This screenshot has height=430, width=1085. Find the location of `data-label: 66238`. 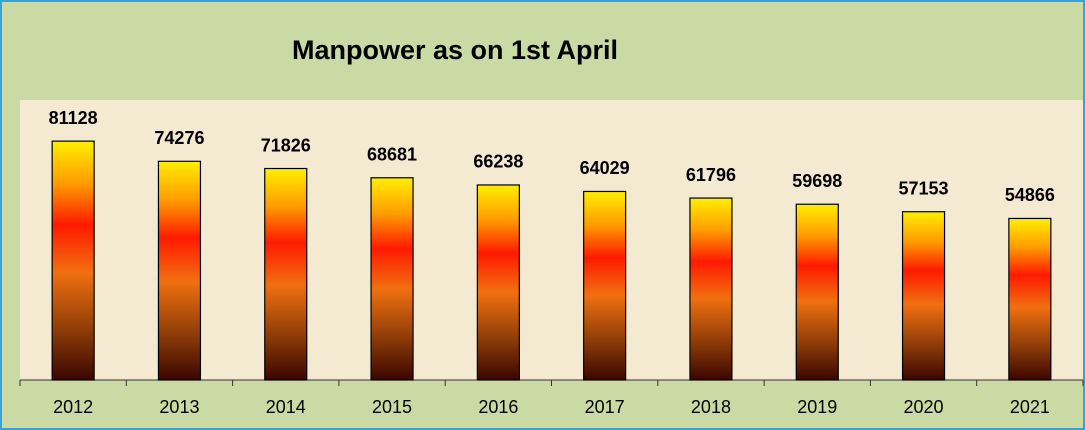

data-label: 66238 is located at coordinates (498, 162).